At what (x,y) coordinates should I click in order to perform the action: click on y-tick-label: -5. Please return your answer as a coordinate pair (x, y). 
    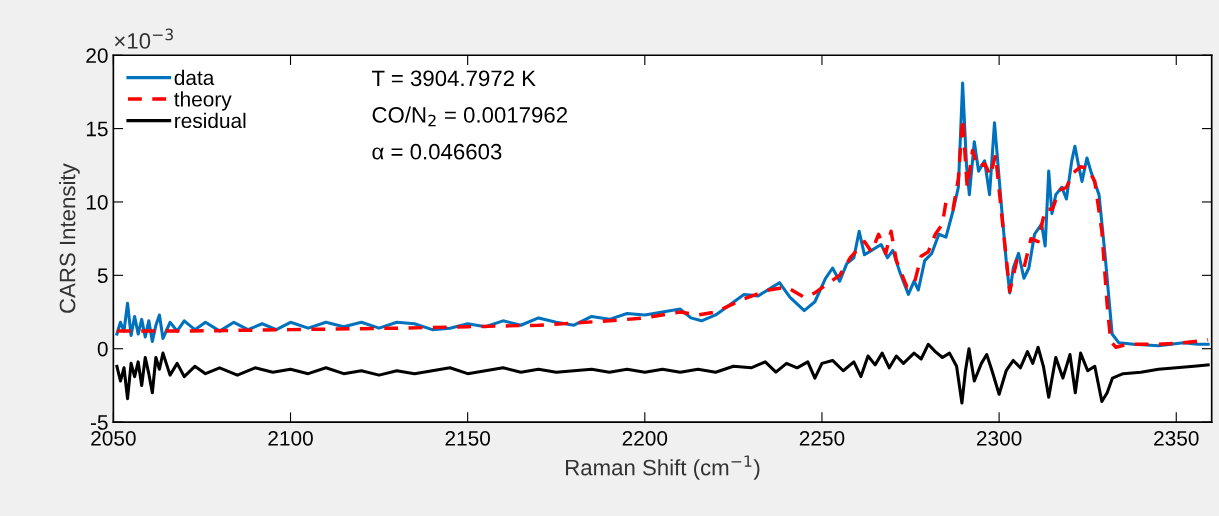
    Looking at the image, I should click on (99, 422).